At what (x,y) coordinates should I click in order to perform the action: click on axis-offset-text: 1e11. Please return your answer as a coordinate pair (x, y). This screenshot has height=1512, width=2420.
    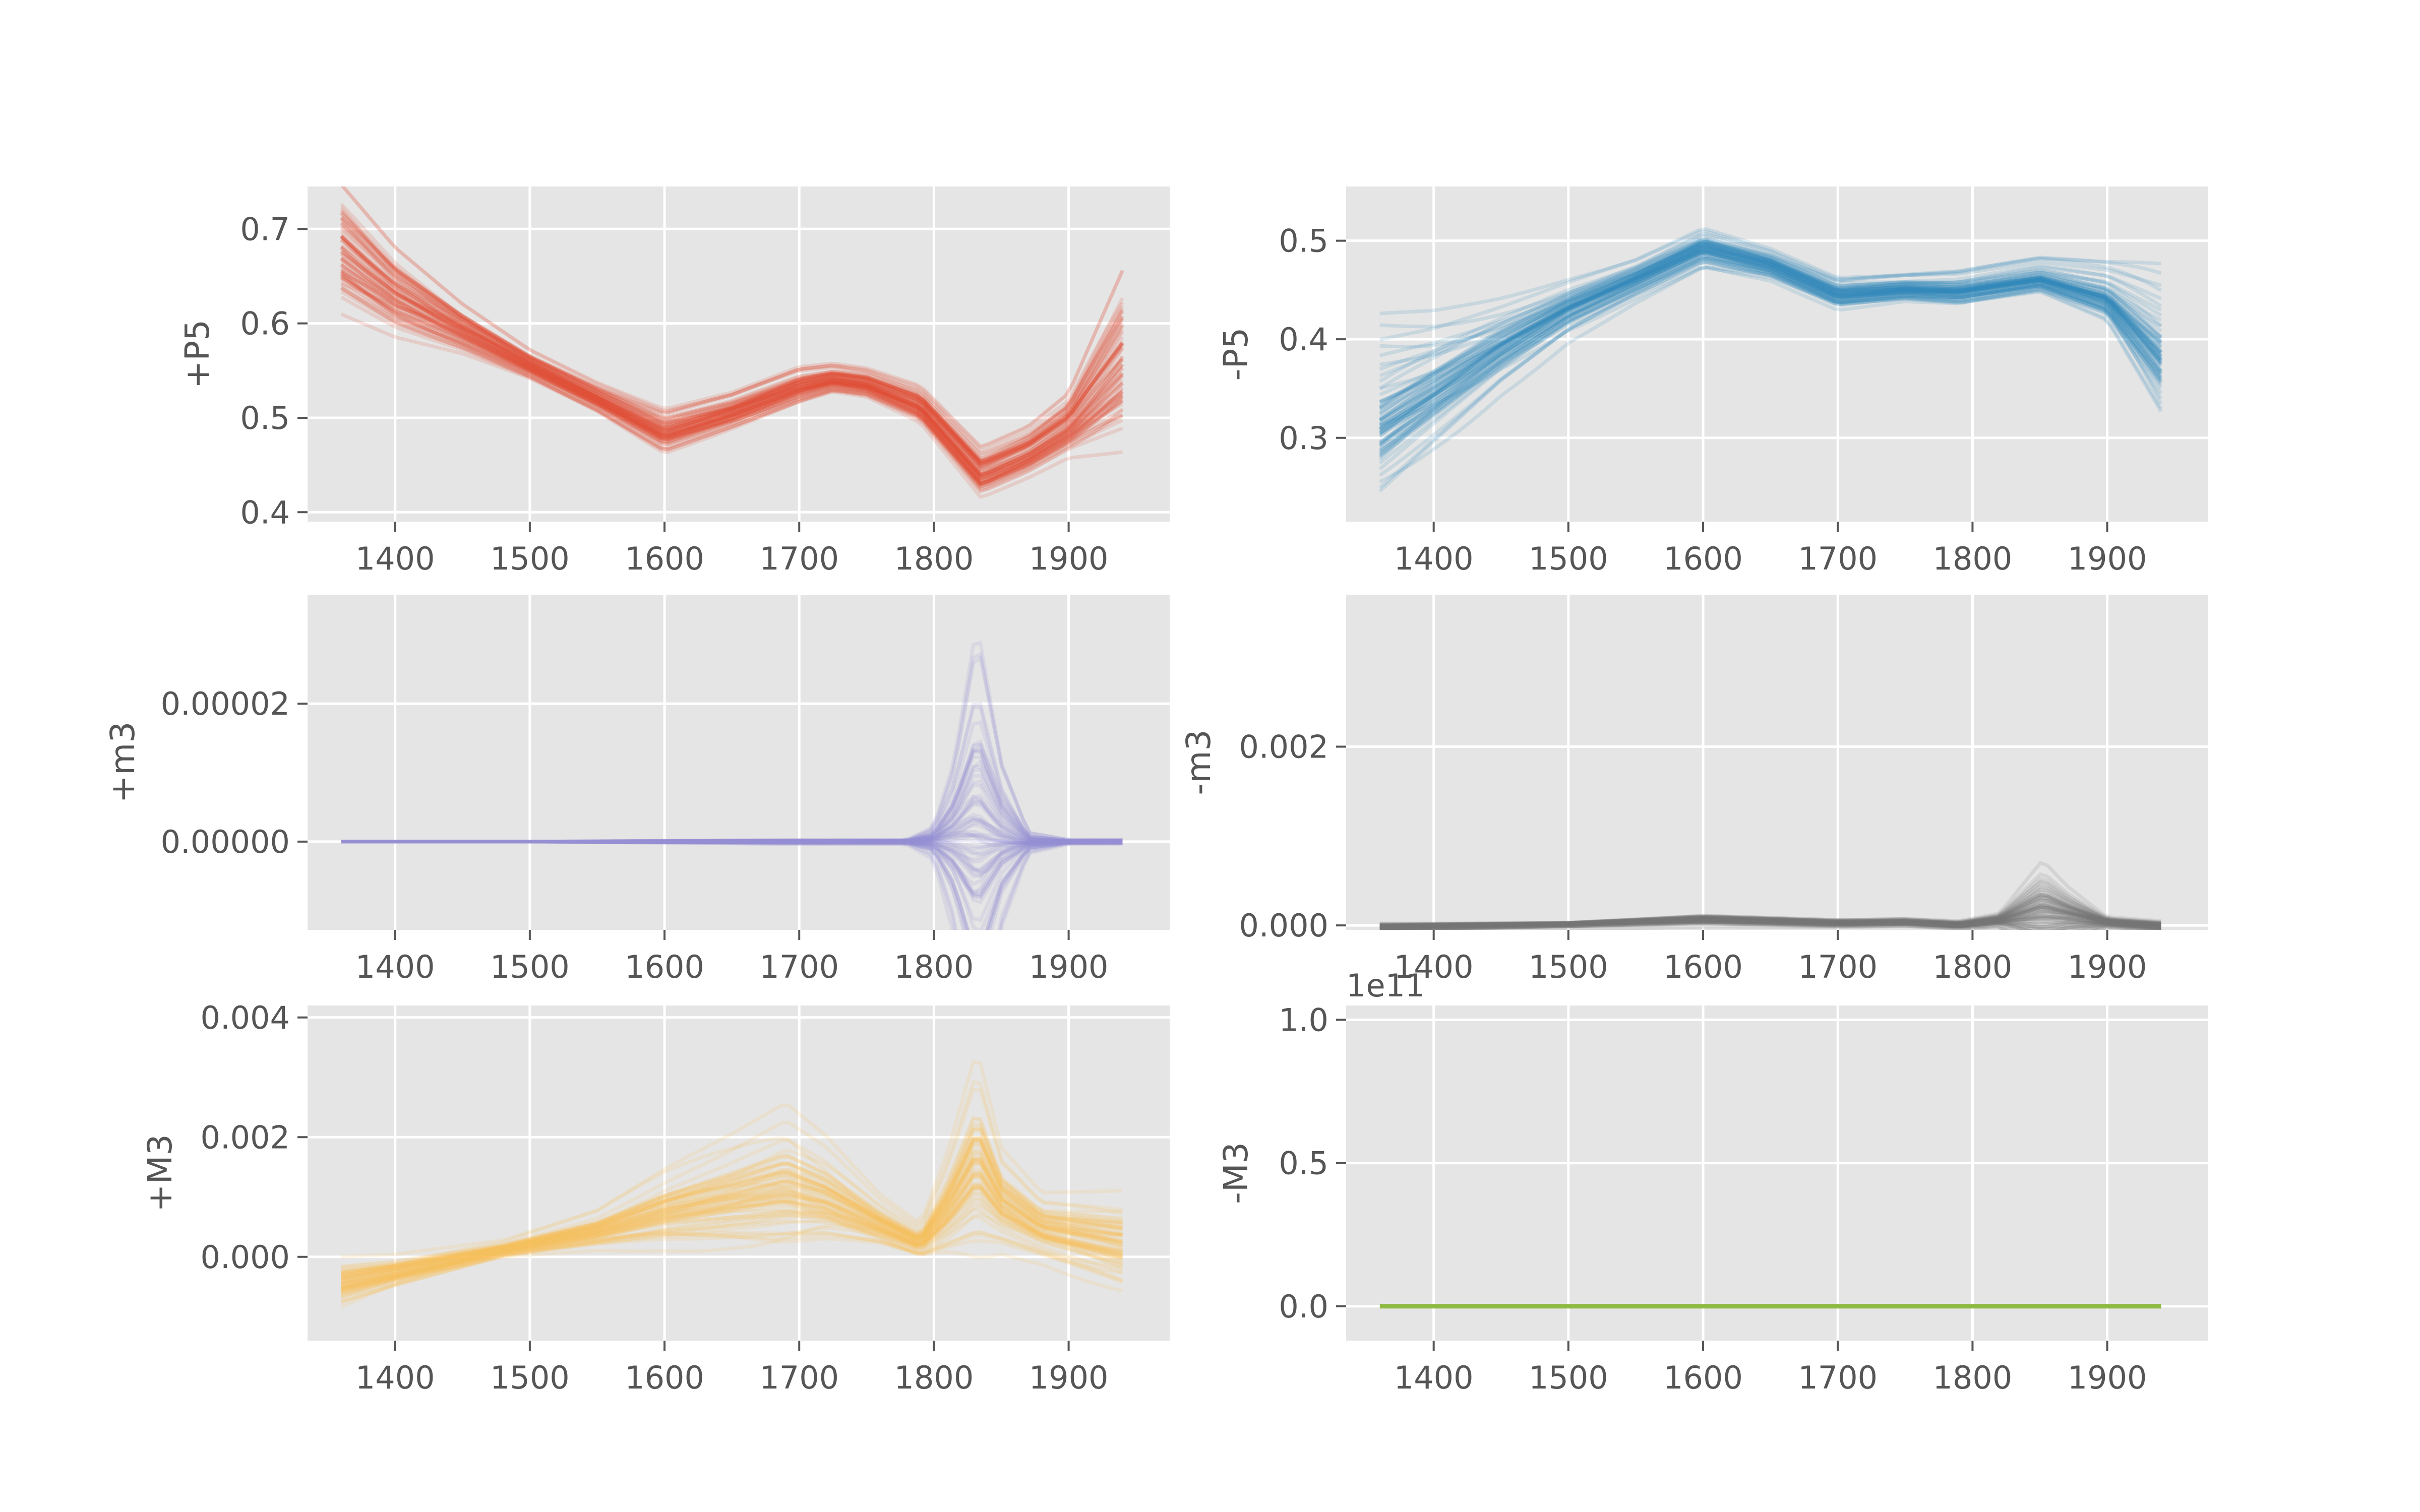
    Looking at the image, I should click on (1385, 985).